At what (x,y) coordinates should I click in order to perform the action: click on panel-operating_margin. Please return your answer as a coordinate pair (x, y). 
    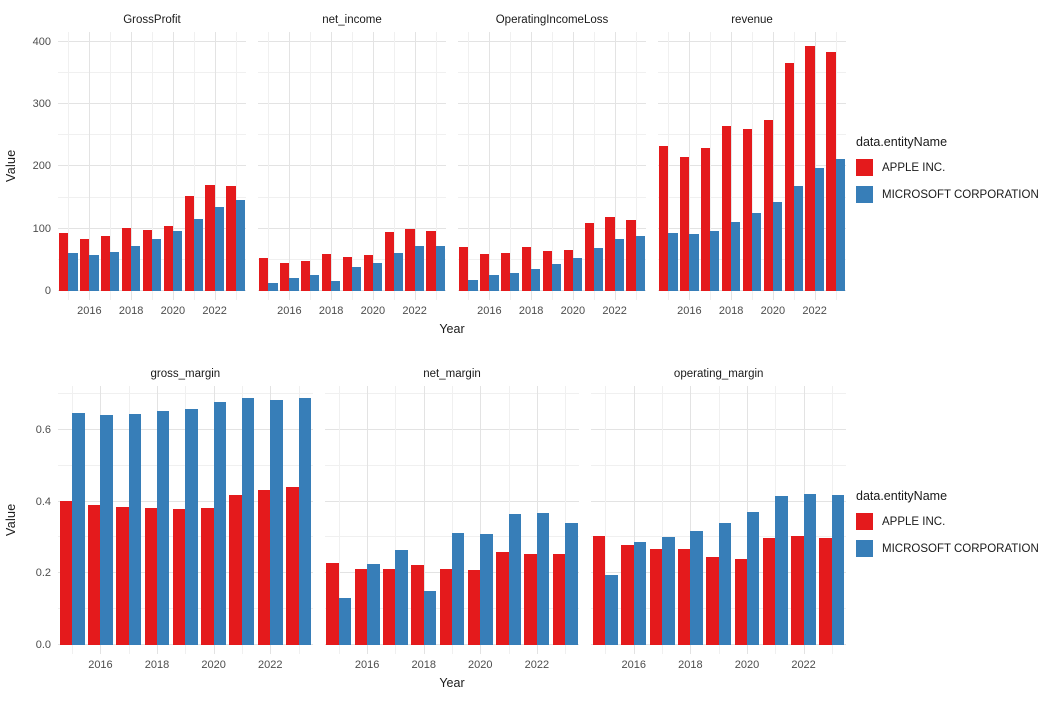
    Looking at the image, I should click on (719, 520).